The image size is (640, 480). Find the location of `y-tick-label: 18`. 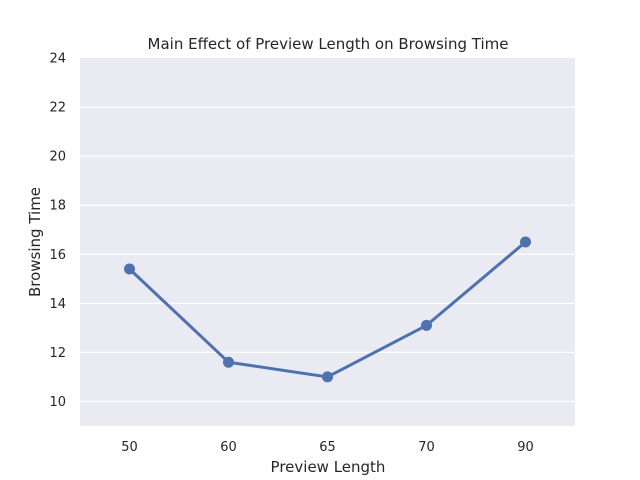

y-tick-label: 18 is located at coordinates (57, 206).